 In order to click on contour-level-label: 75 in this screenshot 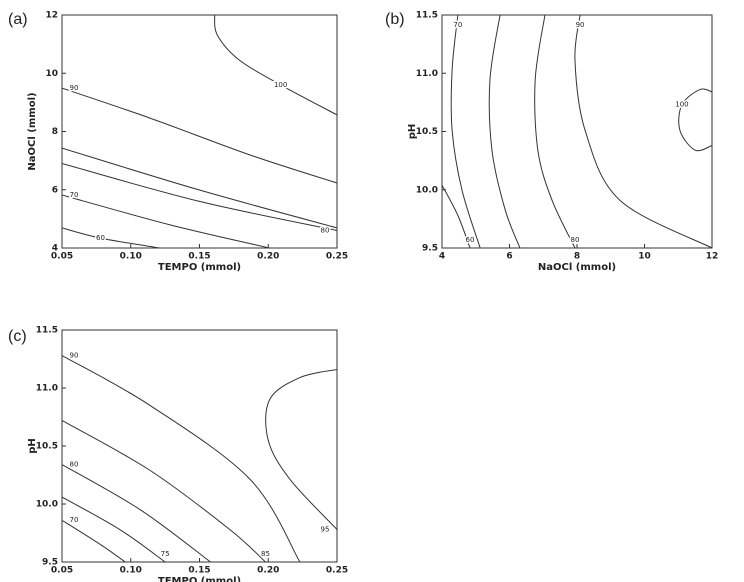, I will do `click(165, 554)`.